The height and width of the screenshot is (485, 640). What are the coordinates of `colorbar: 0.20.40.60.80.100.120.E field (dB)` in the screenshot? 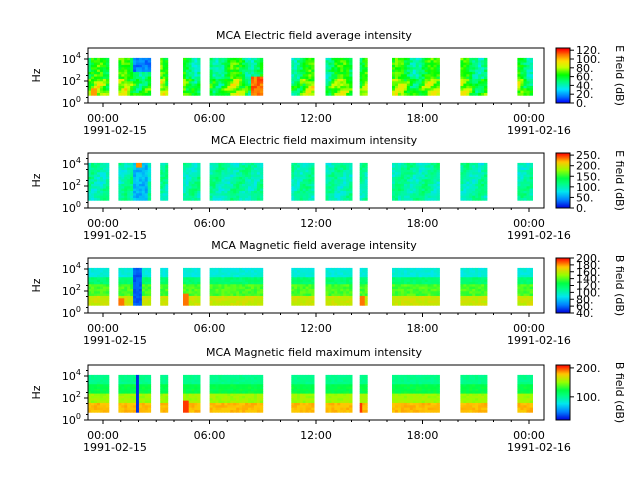 It's located at (591, 77).